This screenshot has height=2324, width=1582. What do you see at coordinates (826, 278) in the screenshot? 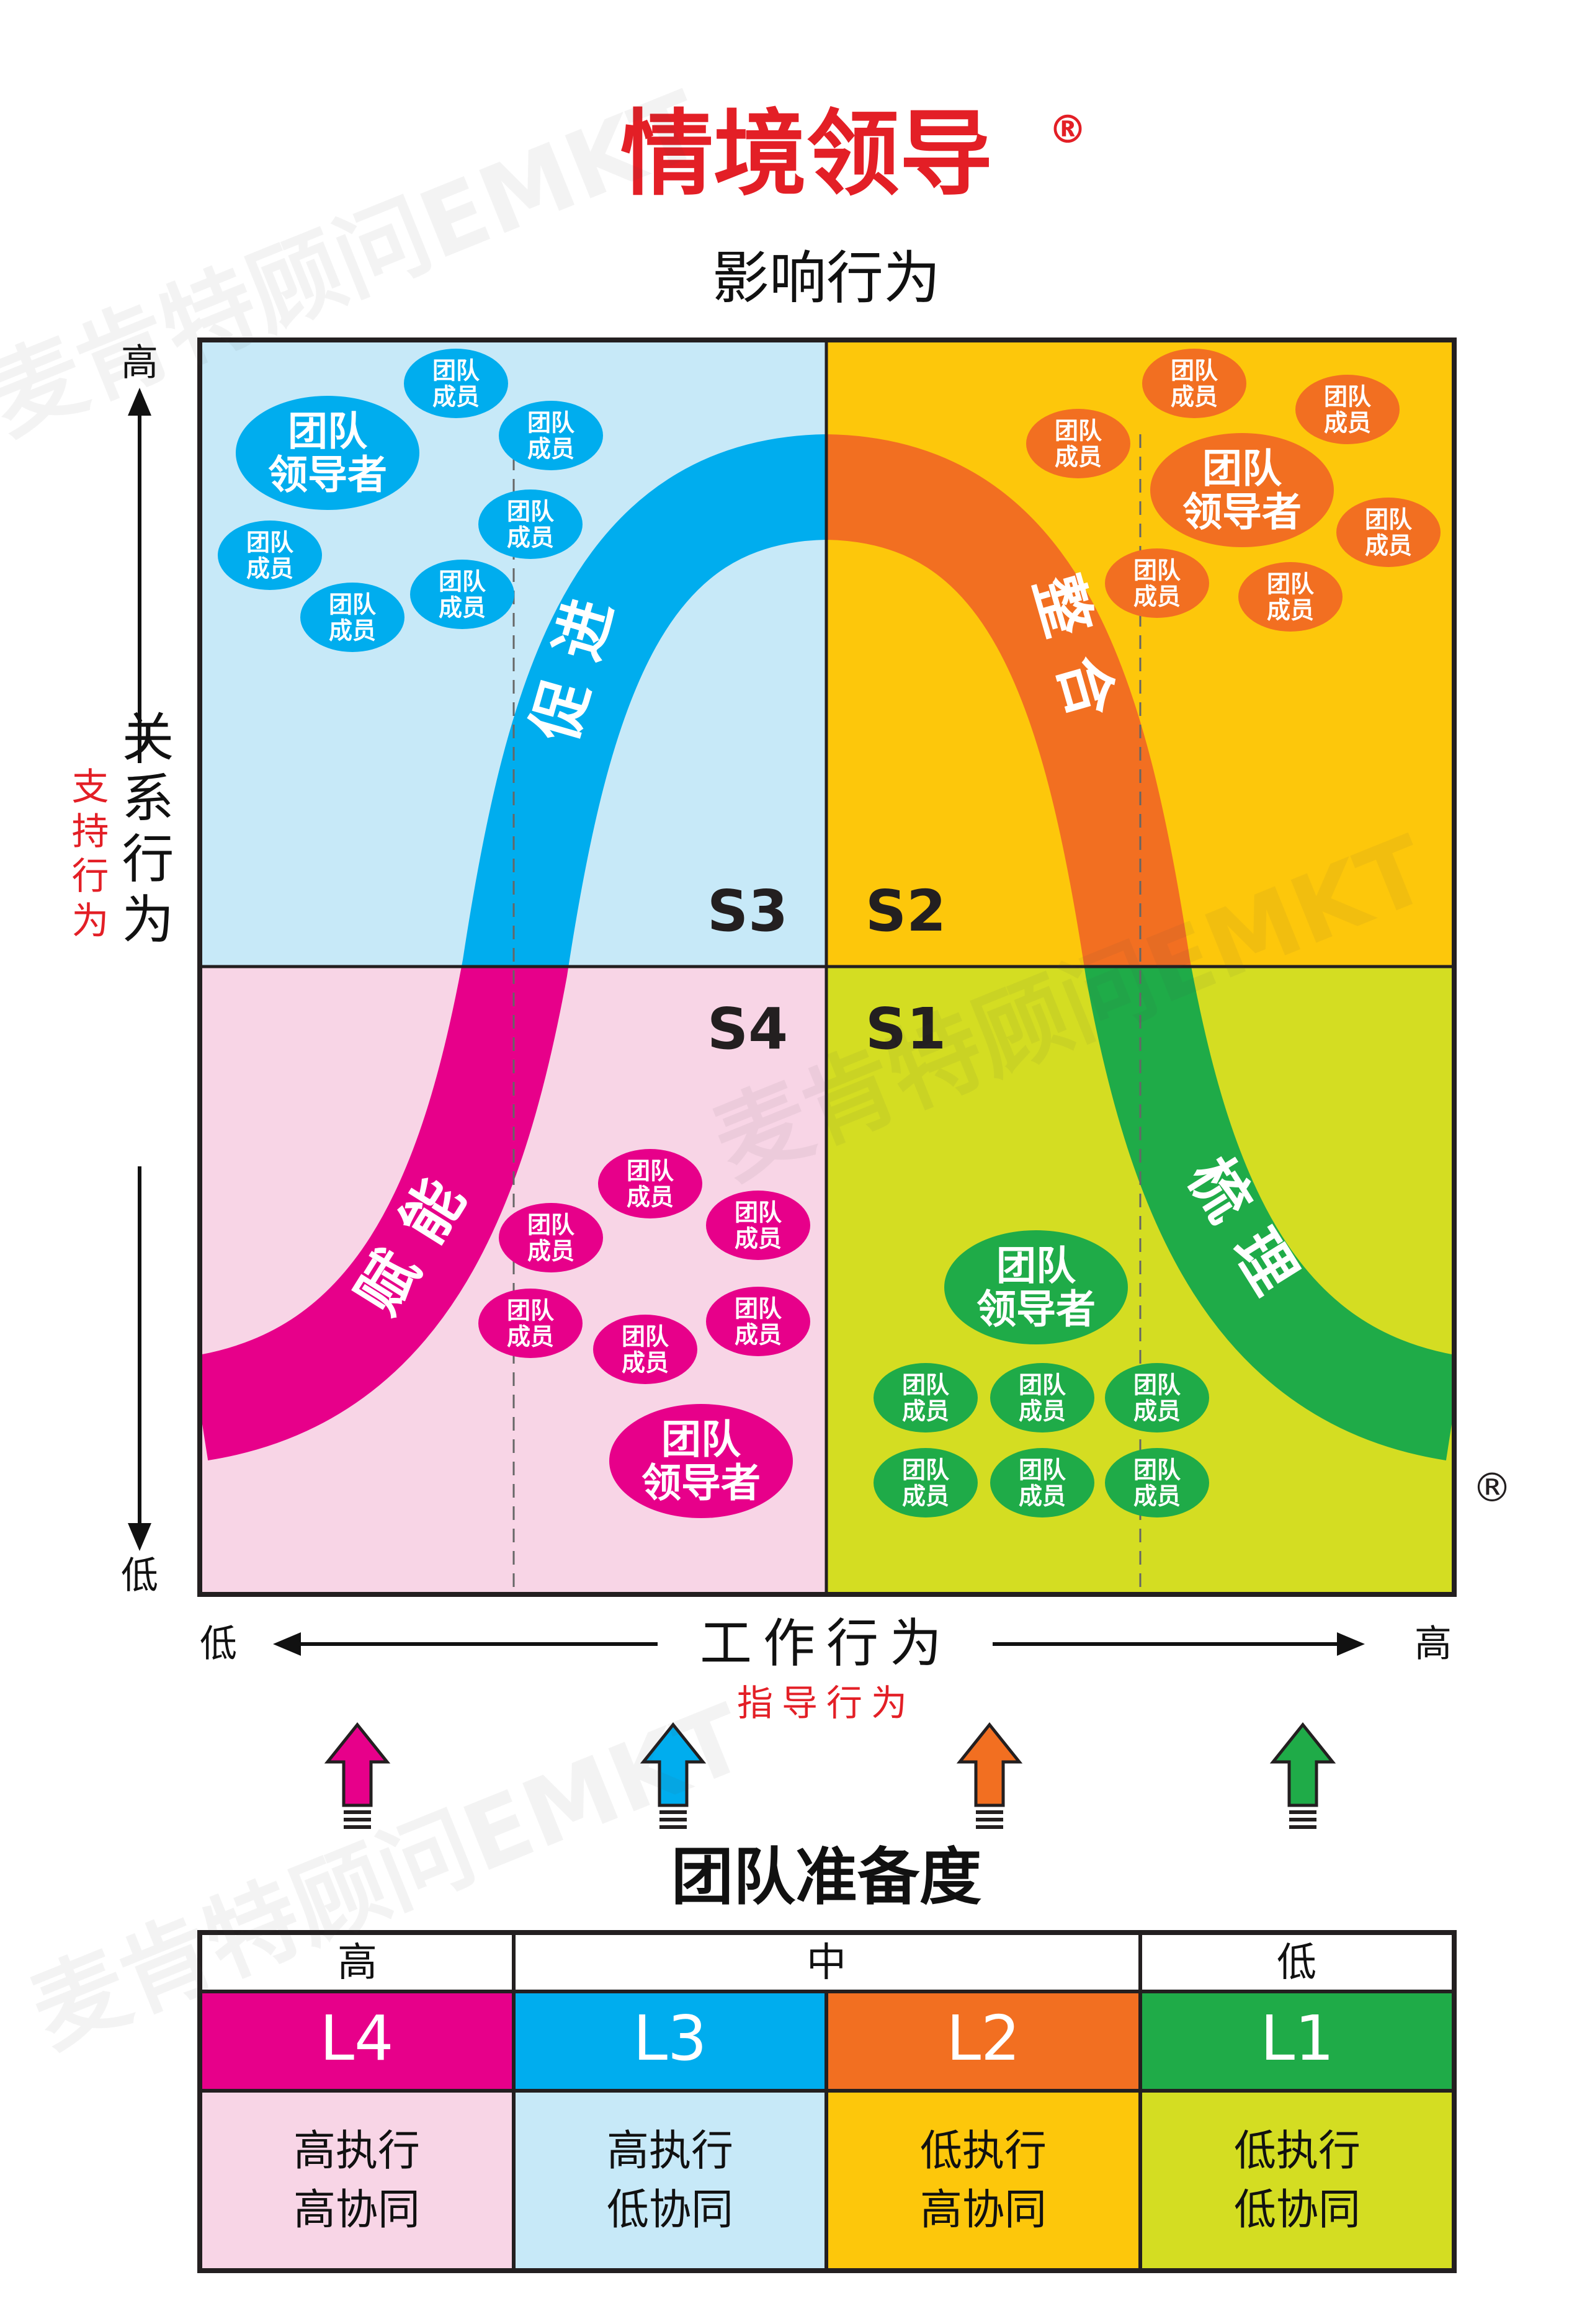
I see `influence-label: 影响行为` at bounding box center [826, 278].